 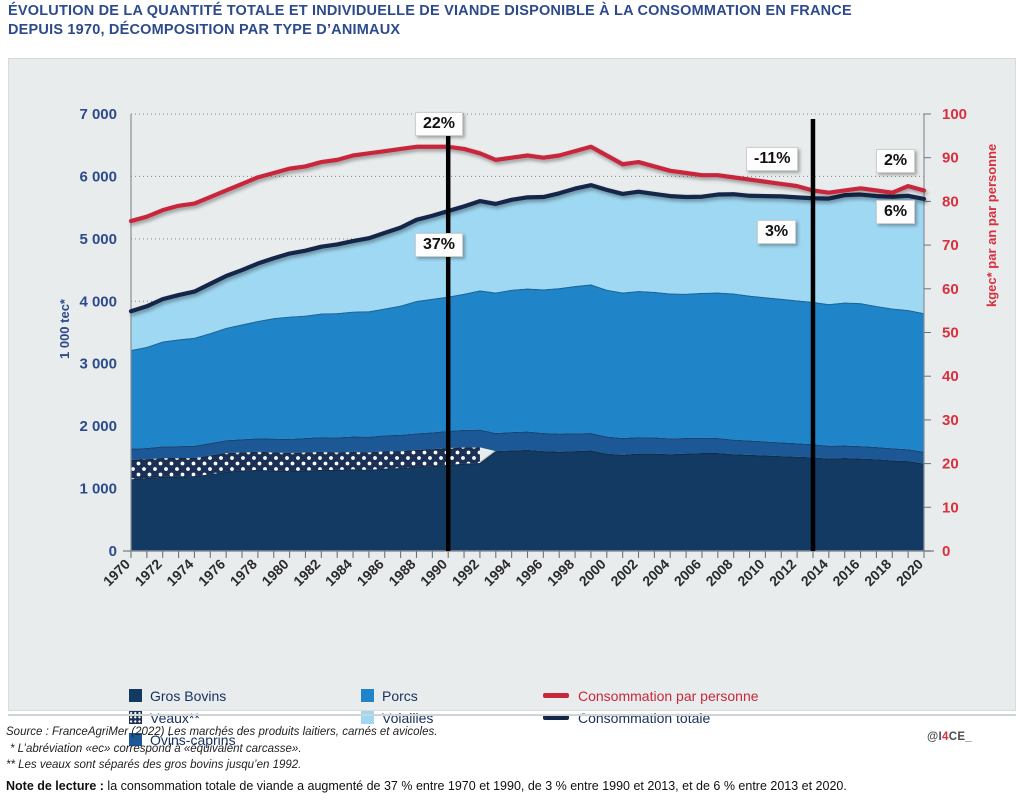 I want to click on x-tick-label: 1990, so click(x=433, y=572).